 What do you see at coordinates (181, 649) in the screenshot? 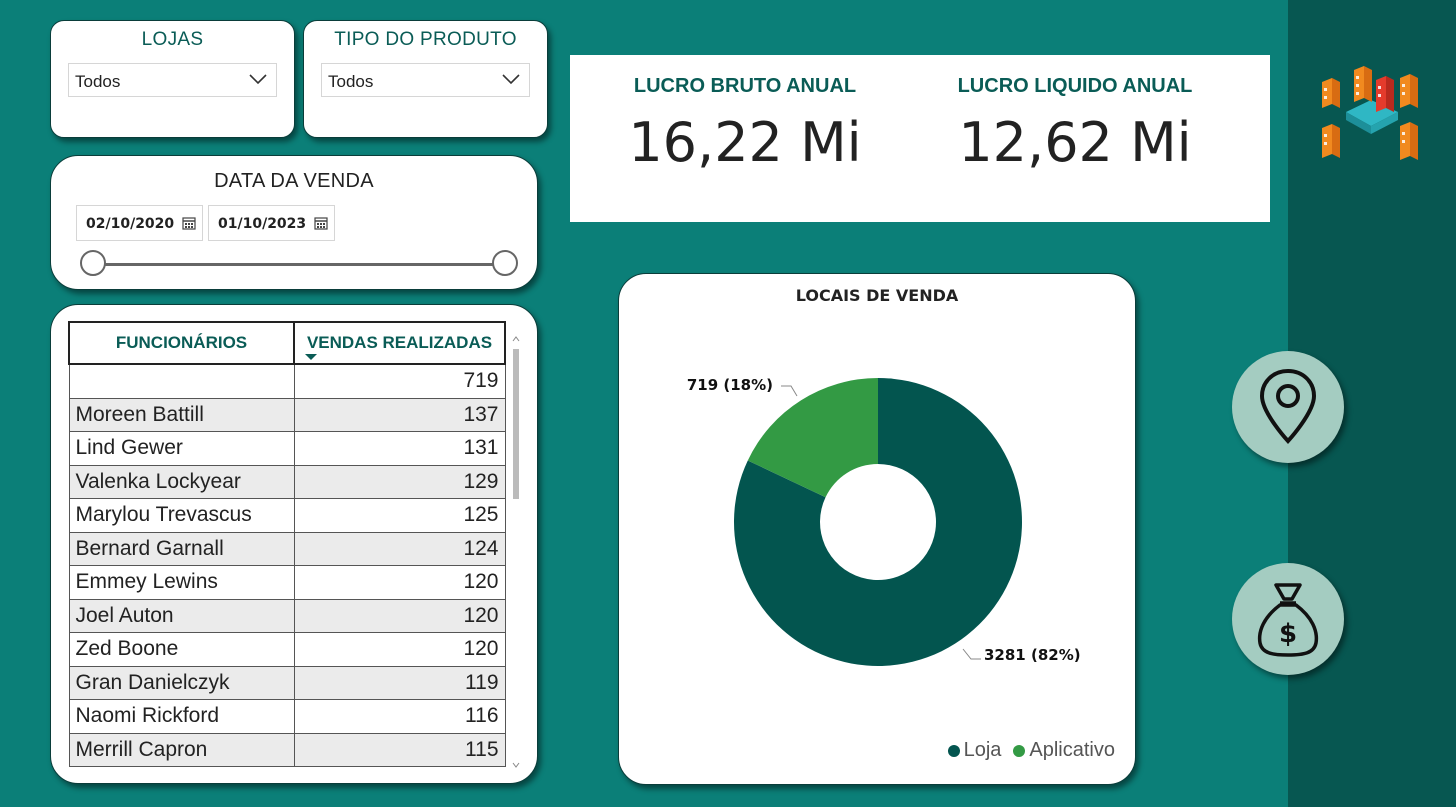
I see `cell-funcionario: Zed Boone` at bounding box center [181, 649].